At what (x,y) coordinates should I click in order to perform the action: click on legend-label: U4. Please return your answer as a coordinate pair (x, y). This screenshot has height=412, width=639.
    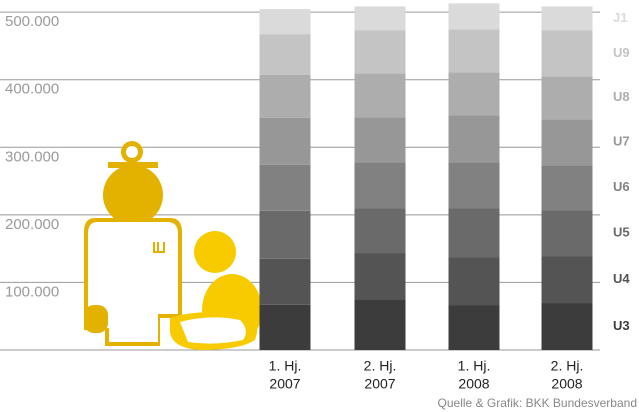
    Looking at the image, I should click on (621, 278).